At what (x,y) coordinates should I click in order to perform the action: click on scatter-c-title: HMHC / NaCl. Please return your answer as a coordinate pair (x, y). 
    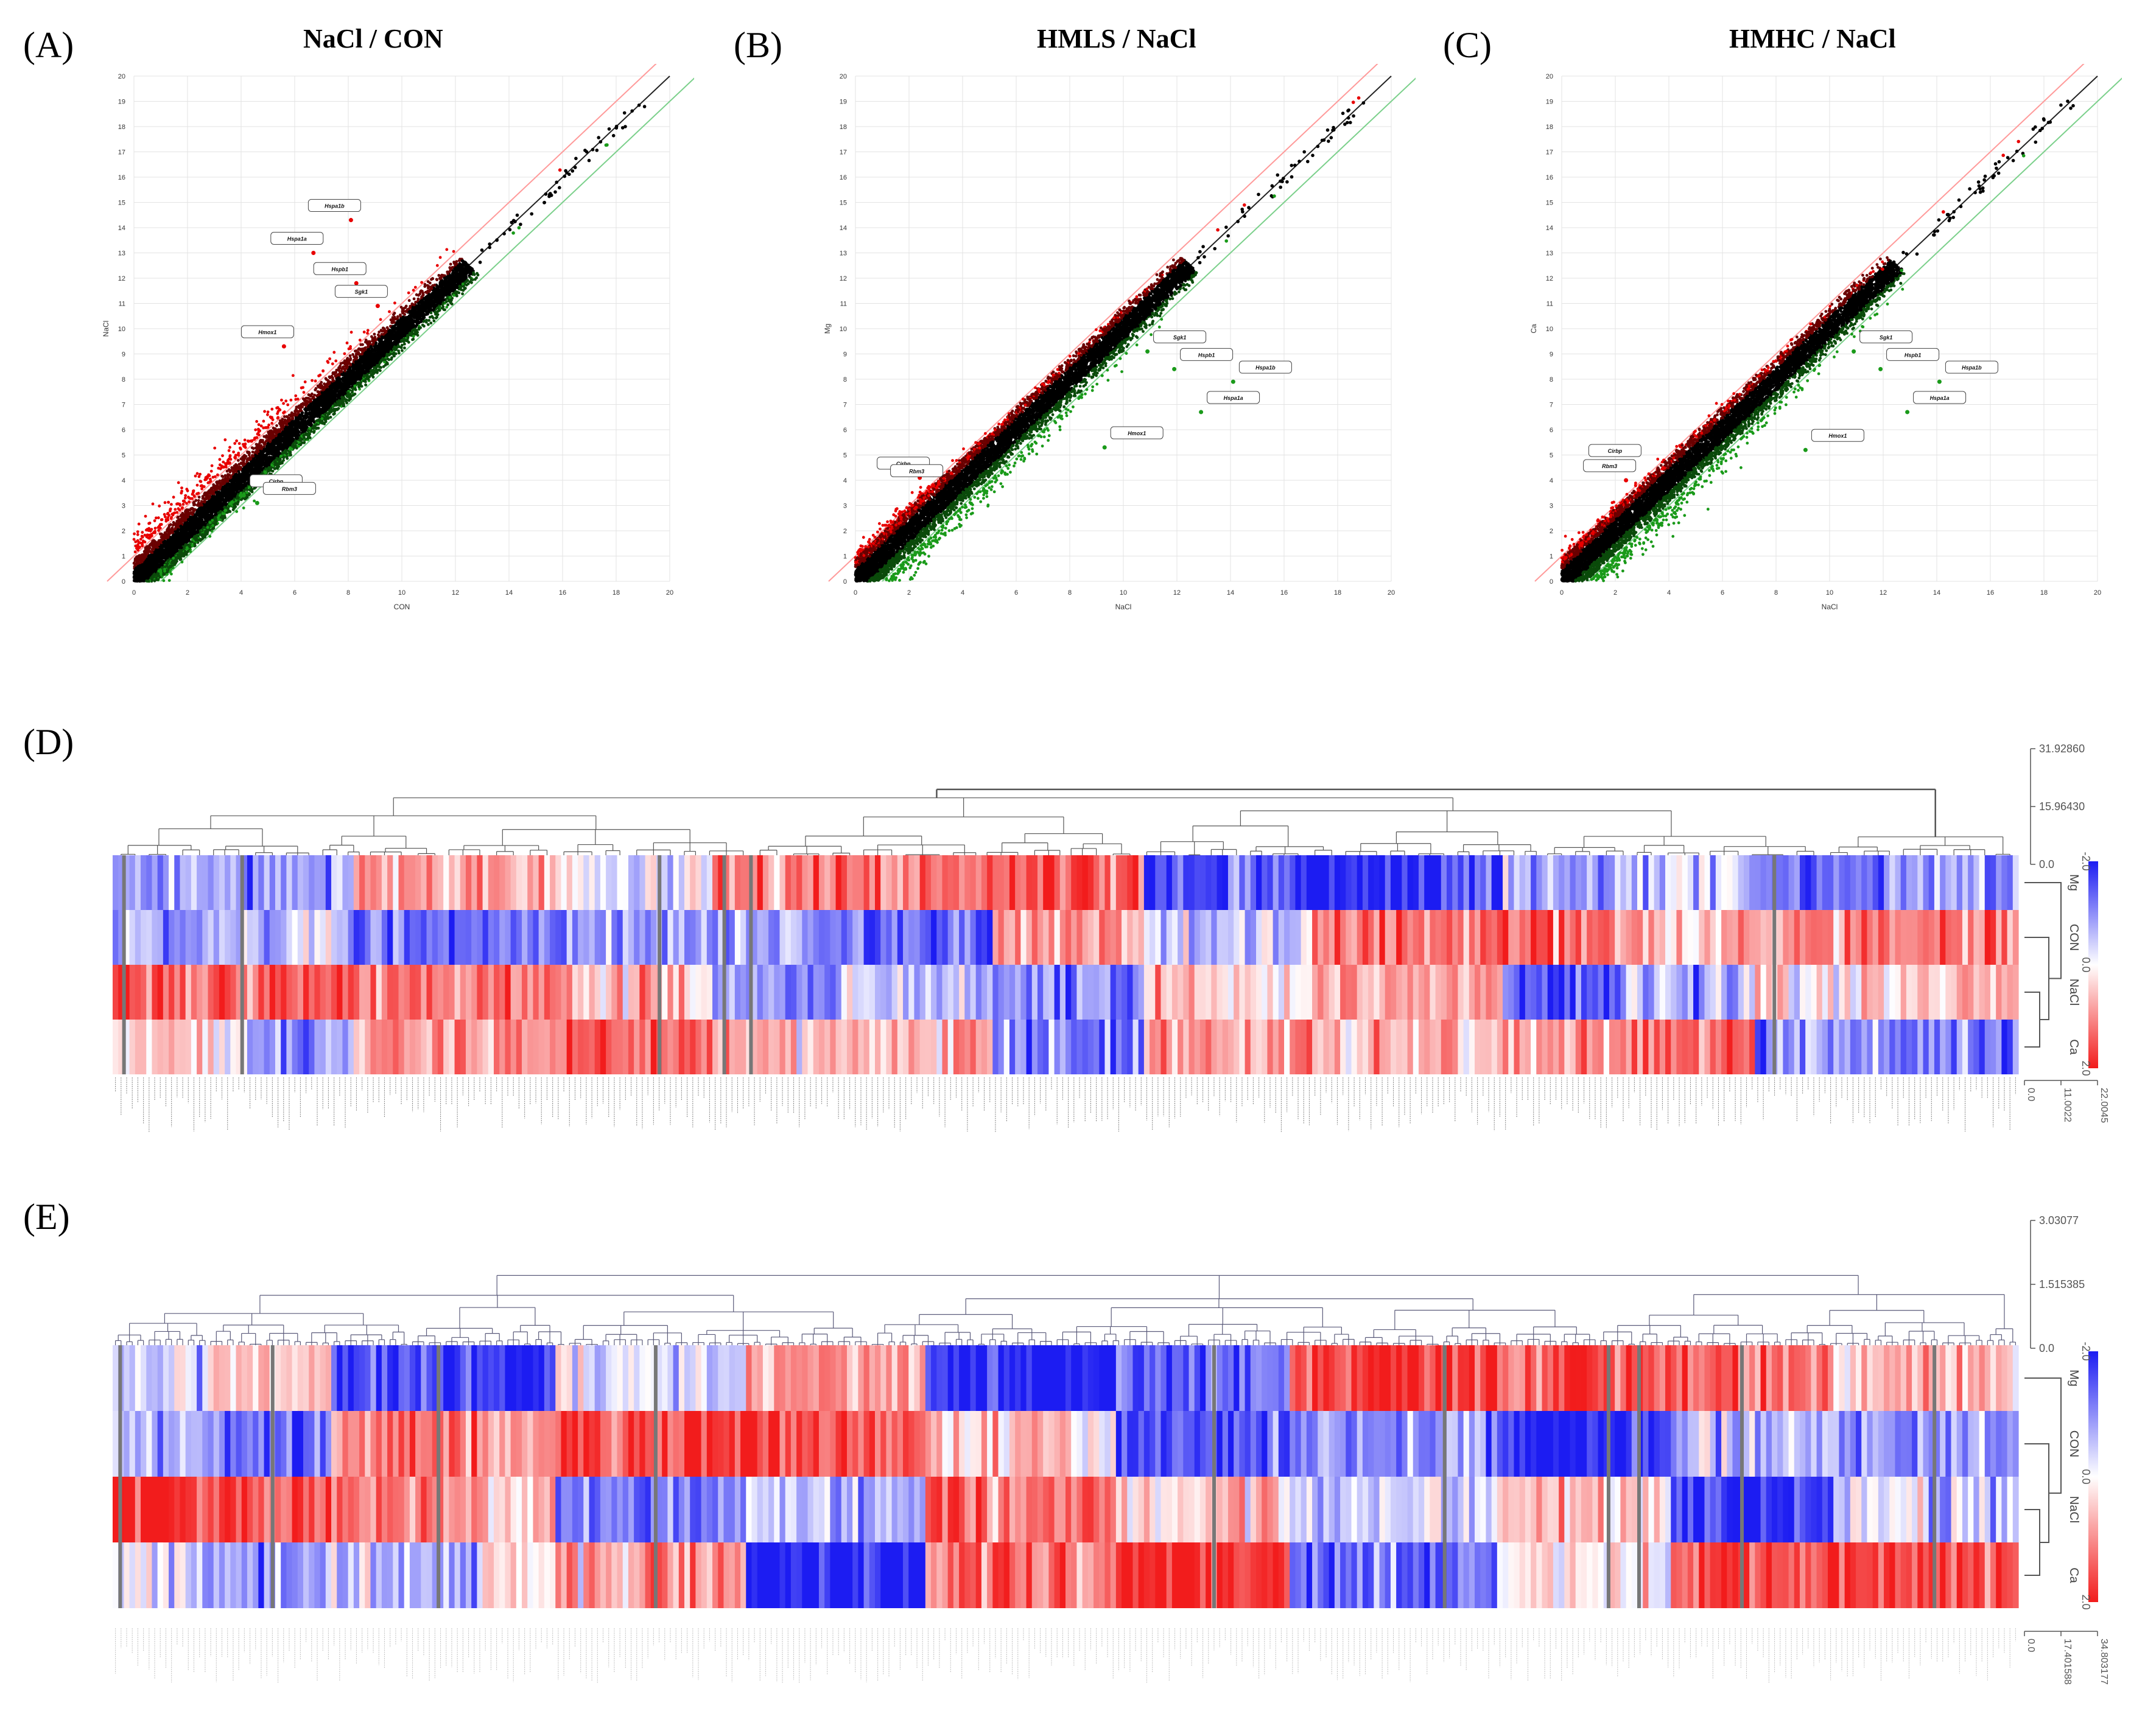
    Looking at the image, I should click on (1812, 38).